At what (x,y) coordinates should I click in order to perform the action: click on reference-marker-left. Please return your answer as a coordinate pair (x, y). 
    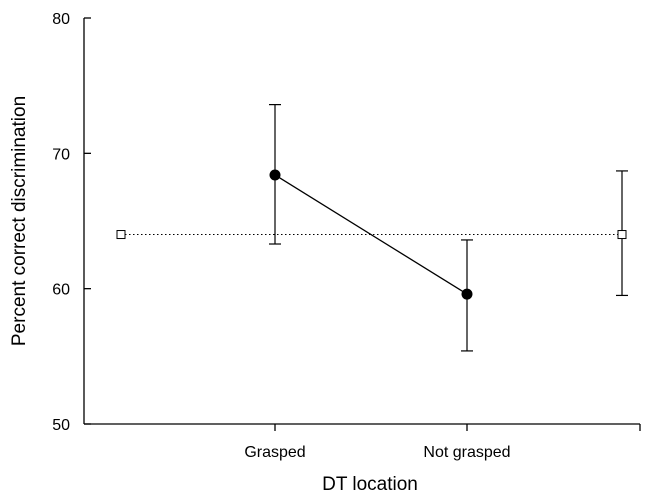
    Looking at the image, I should click on (121, 235).